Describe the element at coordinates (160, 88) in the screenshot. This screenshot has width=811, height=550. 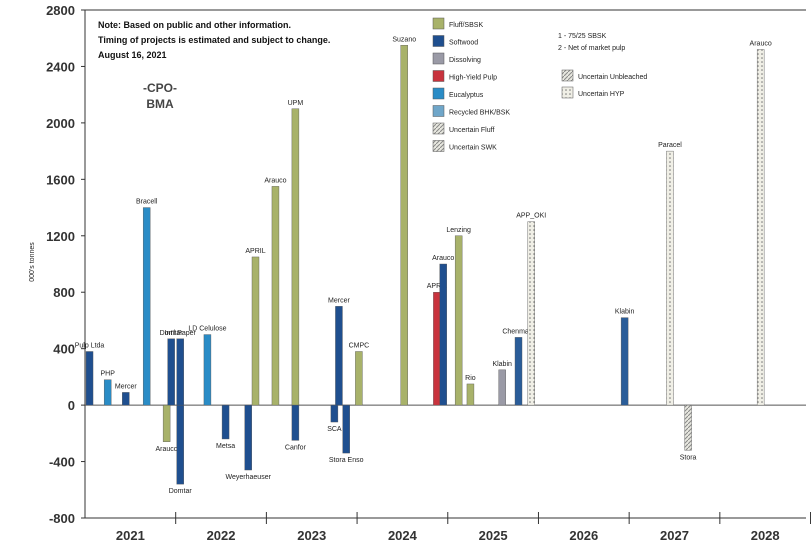
I see `logo-symbol: -CPO-` at that location.